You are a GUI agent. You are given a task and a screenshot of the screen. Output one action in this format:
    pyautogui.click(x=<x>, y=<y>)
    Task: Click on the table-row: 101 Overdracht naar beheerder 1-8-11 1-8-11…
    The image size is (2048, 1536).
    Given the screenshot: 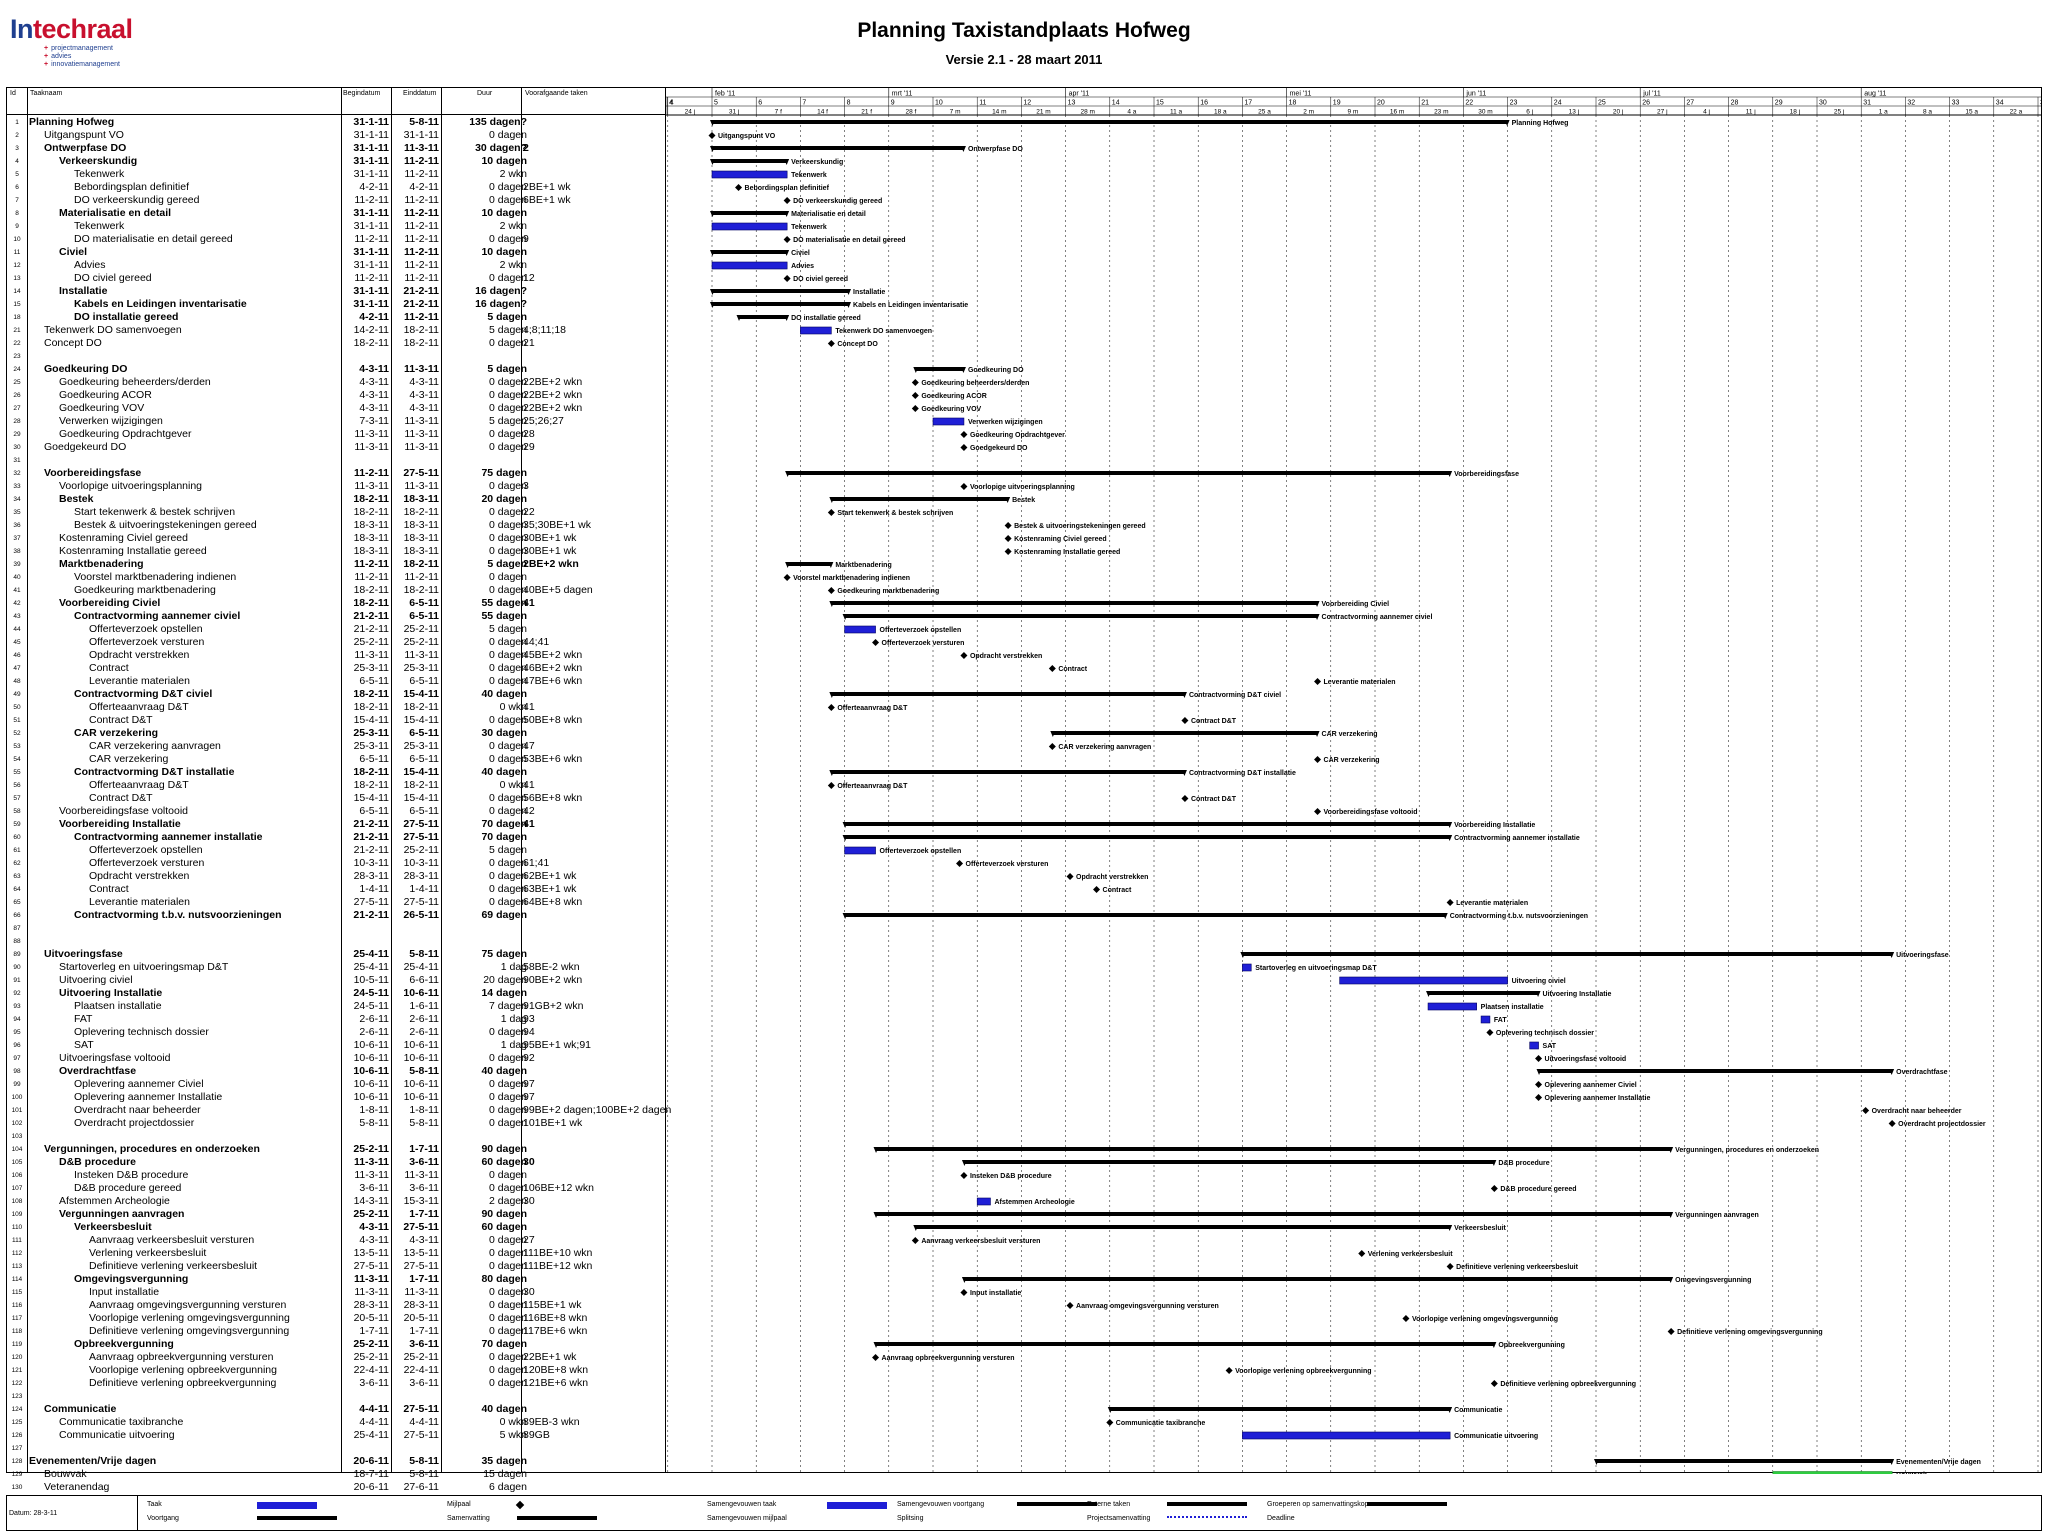 What is the action you would take?
    pyautogui.click(x=339, y=1110)
    